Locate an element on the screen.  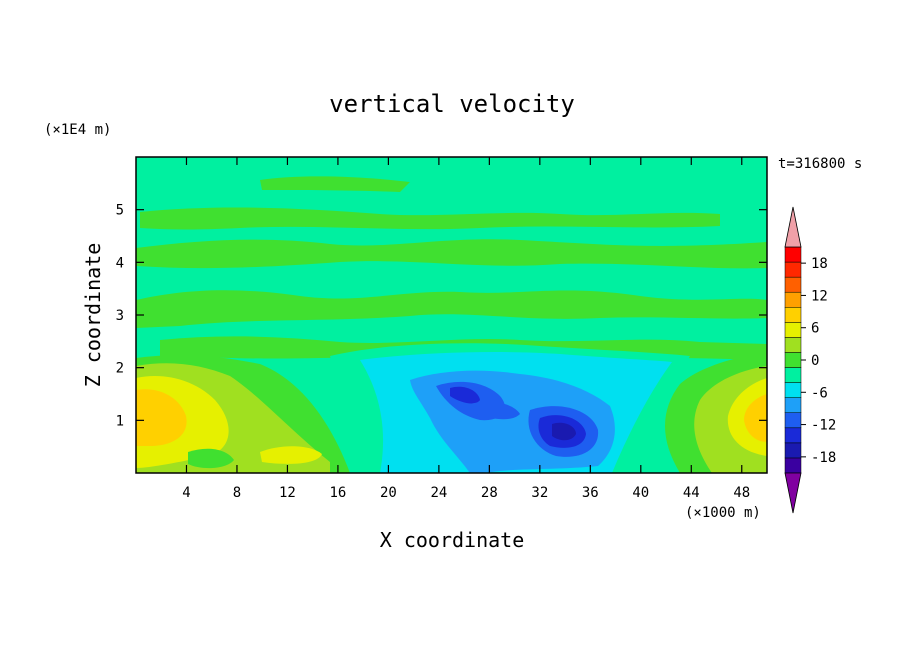
x-tick-label: 32 is located at coordinates (539, 493).